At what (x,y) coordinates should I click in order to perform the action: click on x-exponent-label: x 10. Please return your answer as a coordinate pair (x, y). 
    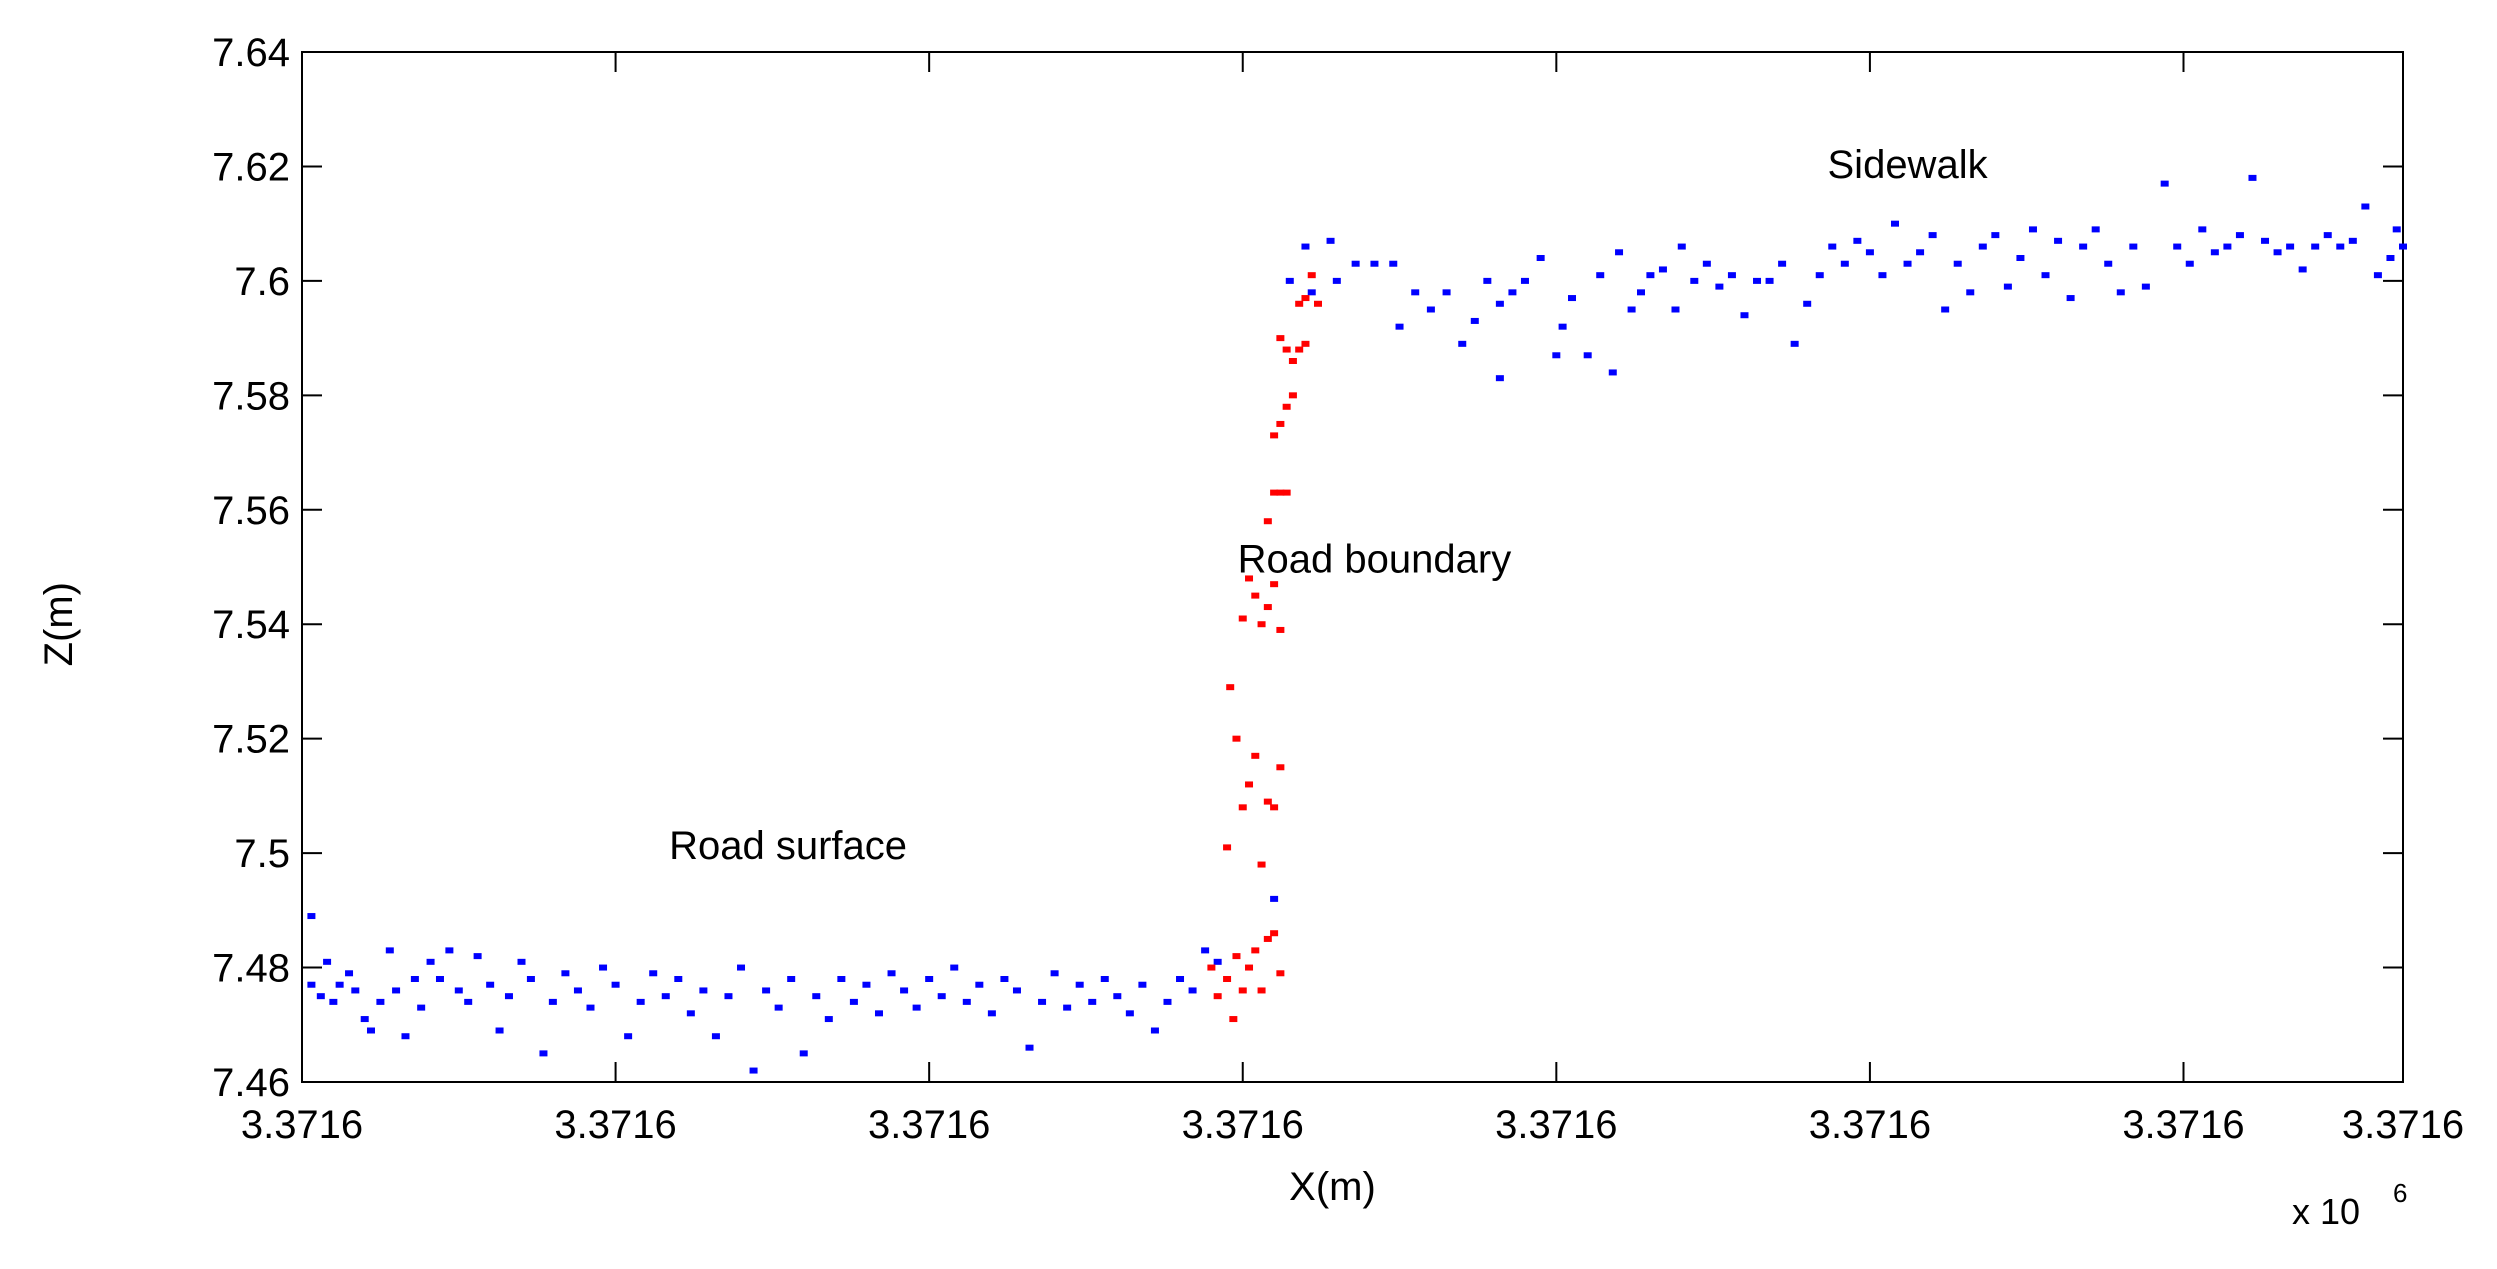
    Looking at the image, I should click on (2326, 1211).